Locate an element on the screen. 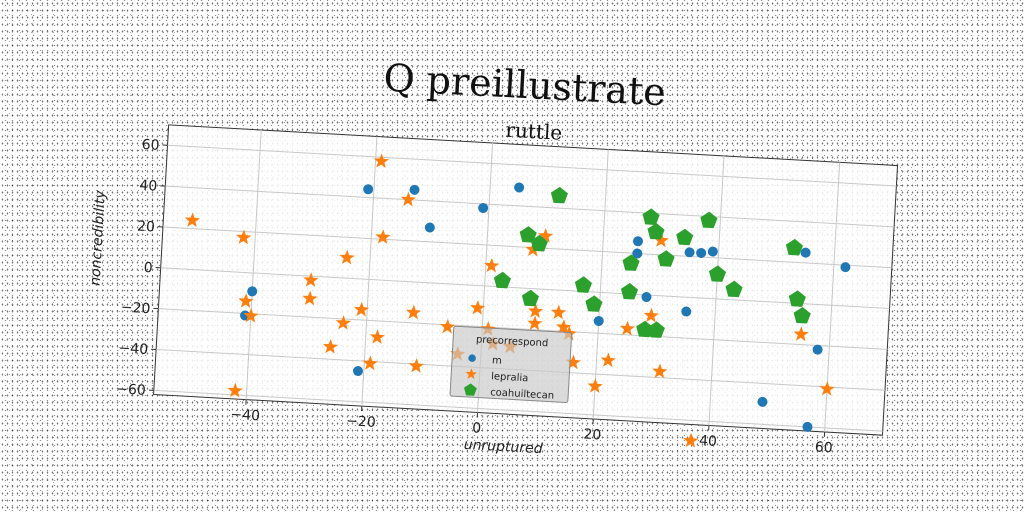 The width and height of the screenshot is (1024, 512). y-tick-label: −20 is located at coordinates (135, 309).